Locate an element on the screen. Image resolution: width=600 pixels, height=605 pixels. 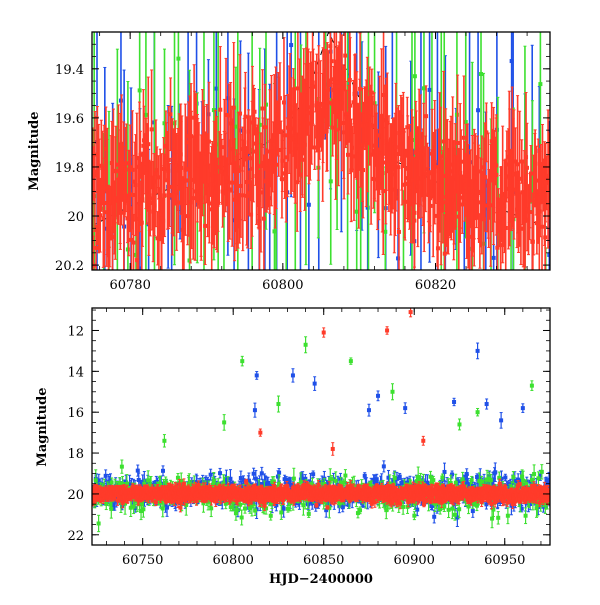
top-y-axis-title: Magnitude is located at coordinates (34, 150).